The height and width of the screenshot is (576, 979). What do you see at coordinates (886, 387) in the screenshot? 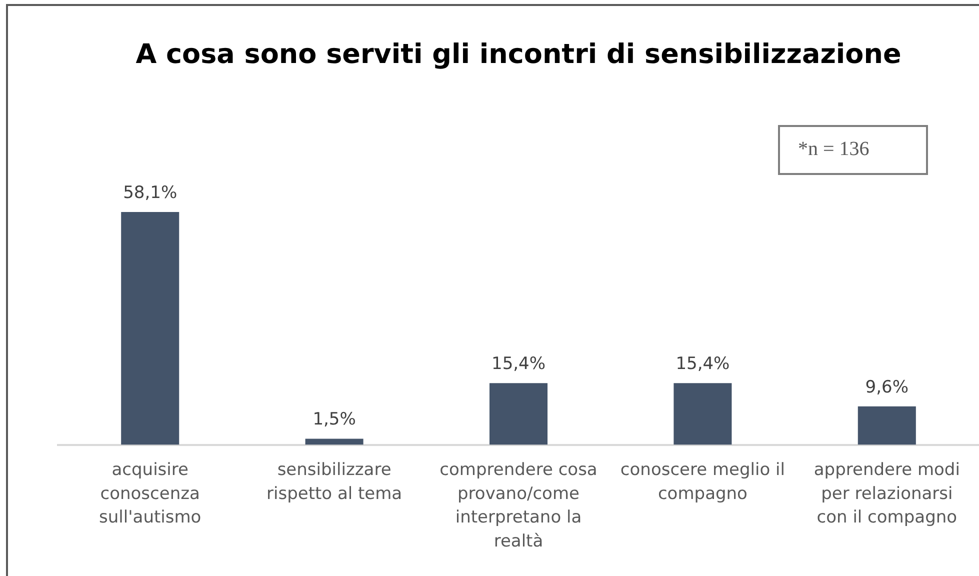
I see `data-label: 9,6%` at bounding box center [886, 387].